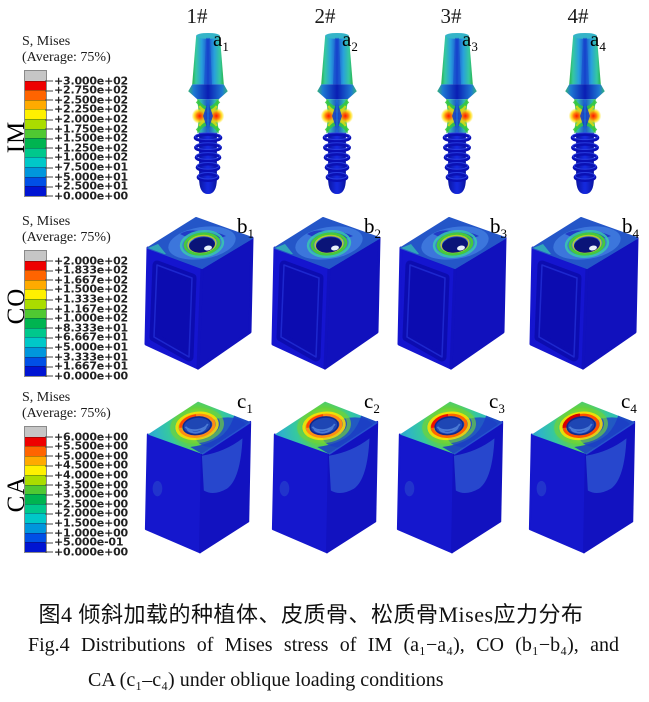 The width and height of the screenshot is (649, 702). I want to click on legend-tick-label: +3.500e+00, so click(86, 485).